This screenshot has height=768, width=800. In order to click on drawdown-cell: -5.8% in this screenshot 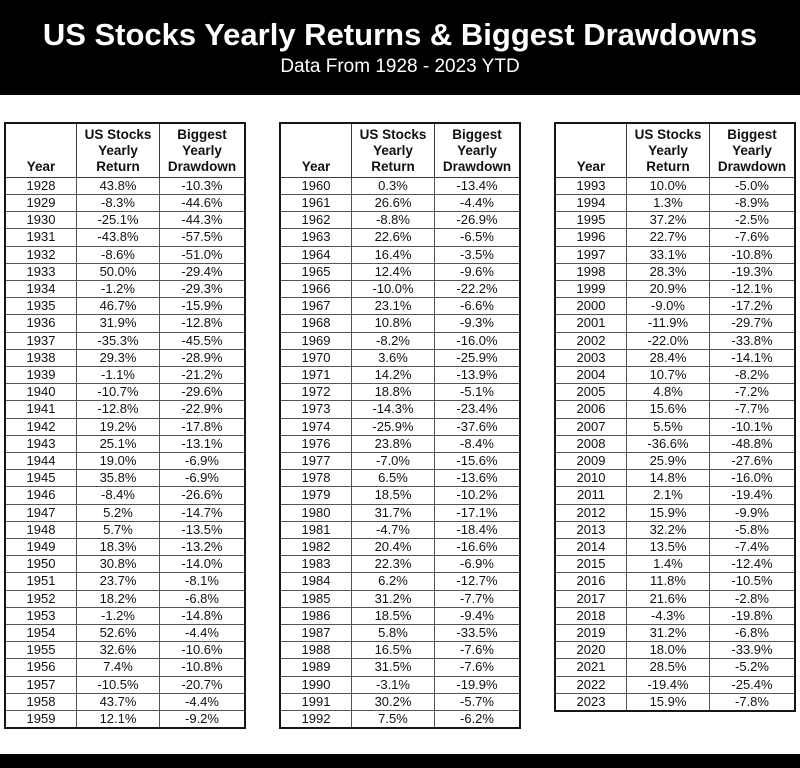, I will do `click(752, 530)`.